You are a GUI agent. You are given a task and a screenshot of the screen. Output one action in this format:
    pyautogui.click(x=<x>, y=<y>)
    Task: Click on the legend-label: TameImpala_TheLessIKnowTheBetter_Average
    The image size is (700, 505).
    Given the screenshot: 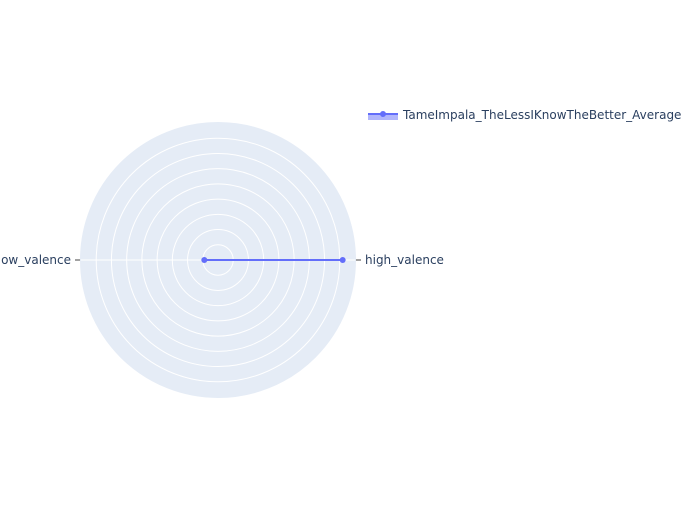 What is the action you would take?
    pyautogui.click(x=541, y=115)
    